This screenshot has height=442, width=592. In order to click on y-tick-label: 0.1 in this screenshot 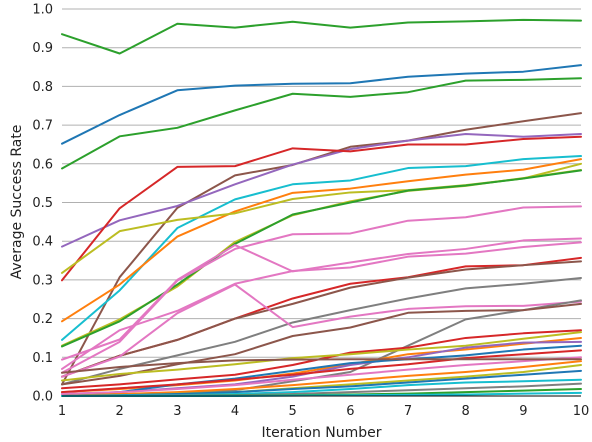, I will do `click(42, 358)`.